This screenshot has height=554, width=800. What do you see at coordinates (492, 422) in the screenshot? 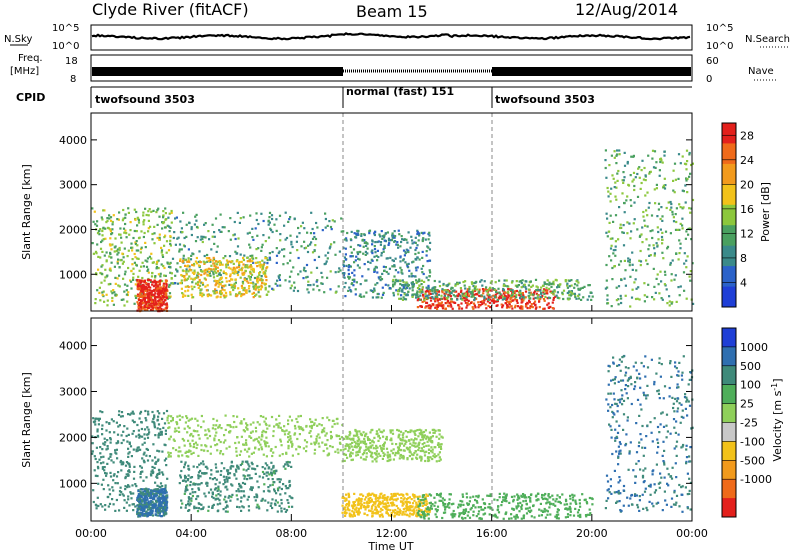
I see `x-tick: 16:00` at bounding box center [492, 422].